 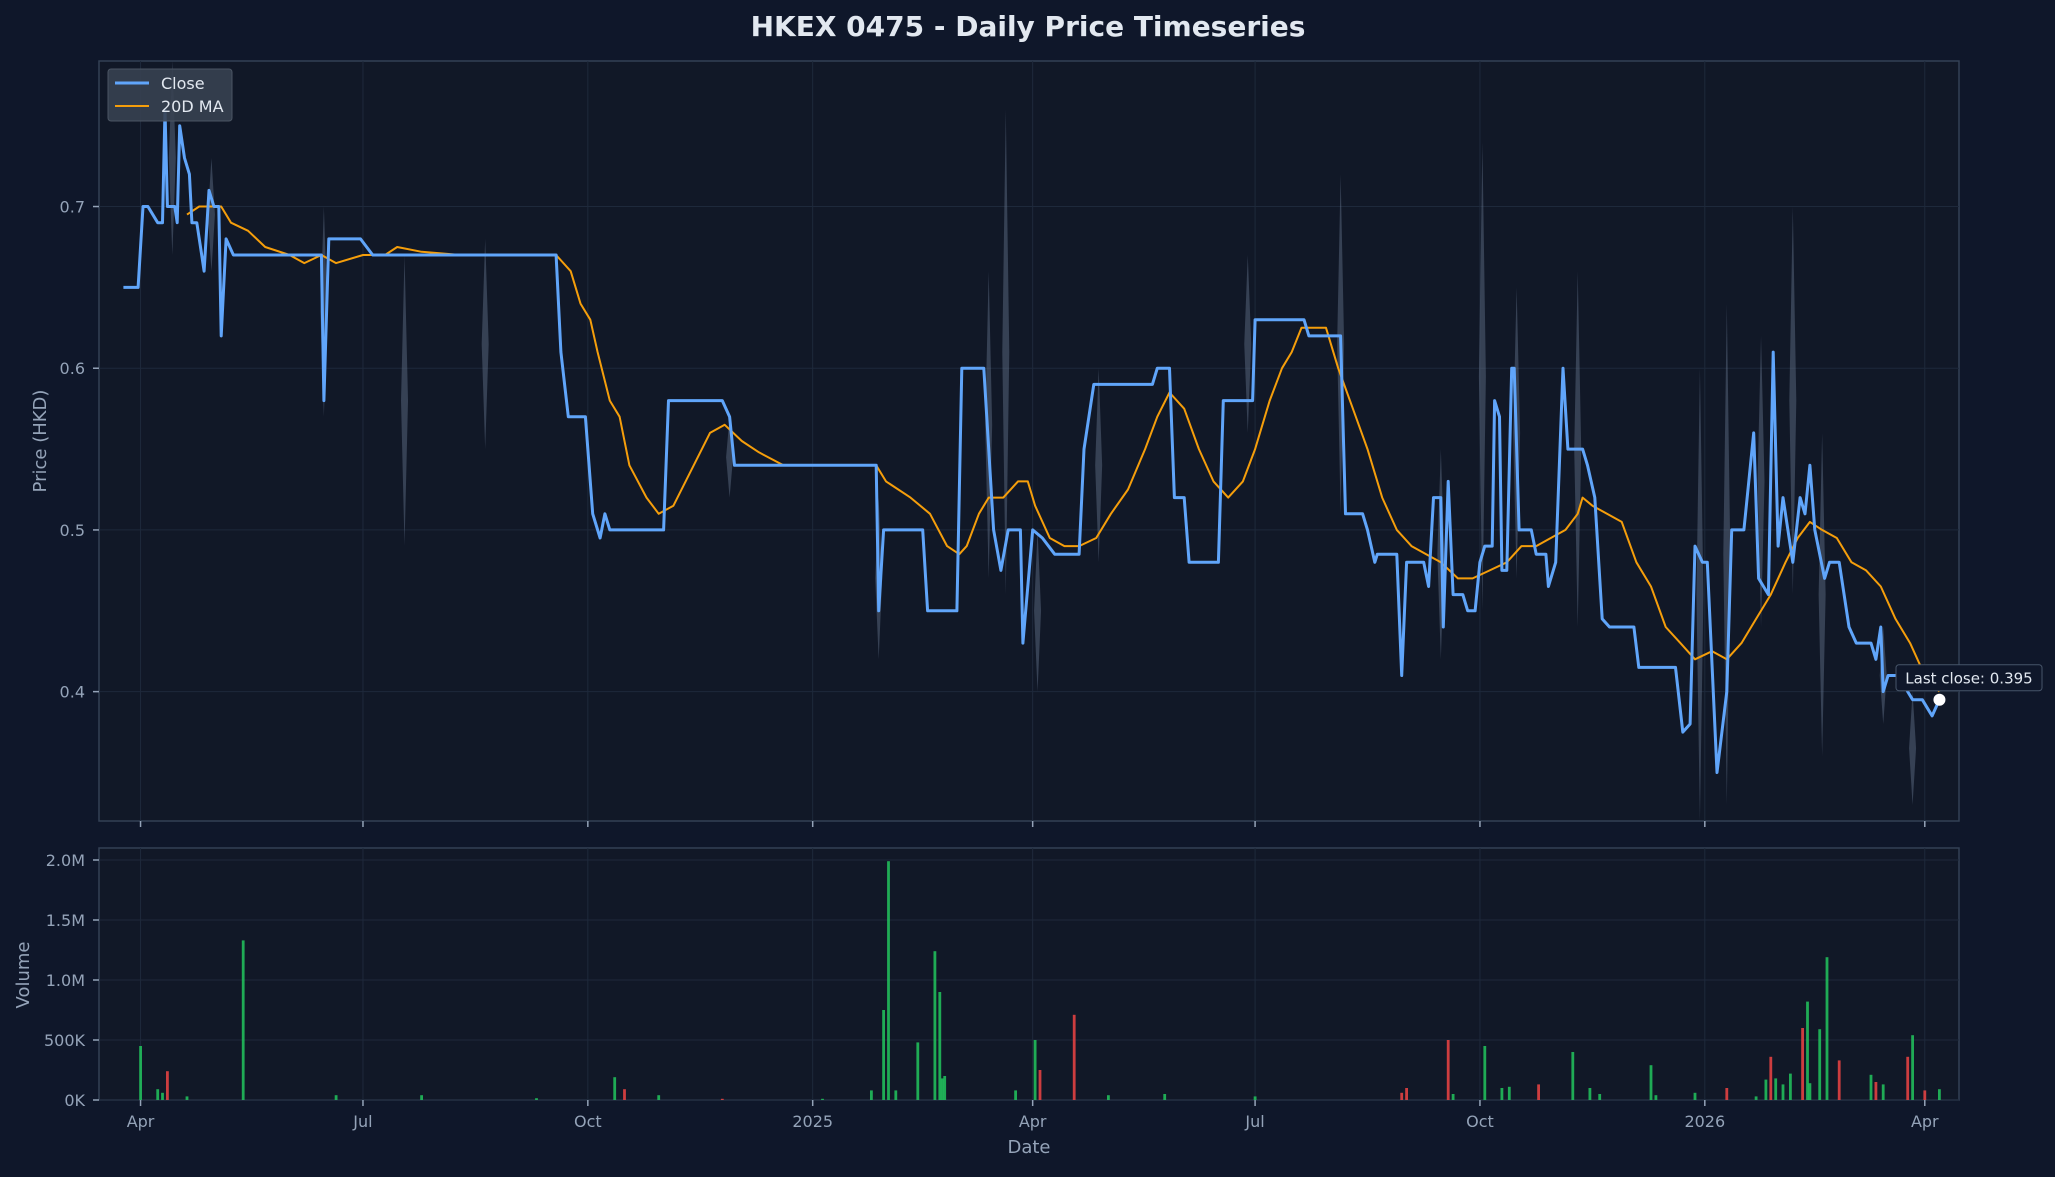 I want to click on volume-y-axis: 0K 500K 1.0M 1.5M 2.0M, so click(x=71, y=980).